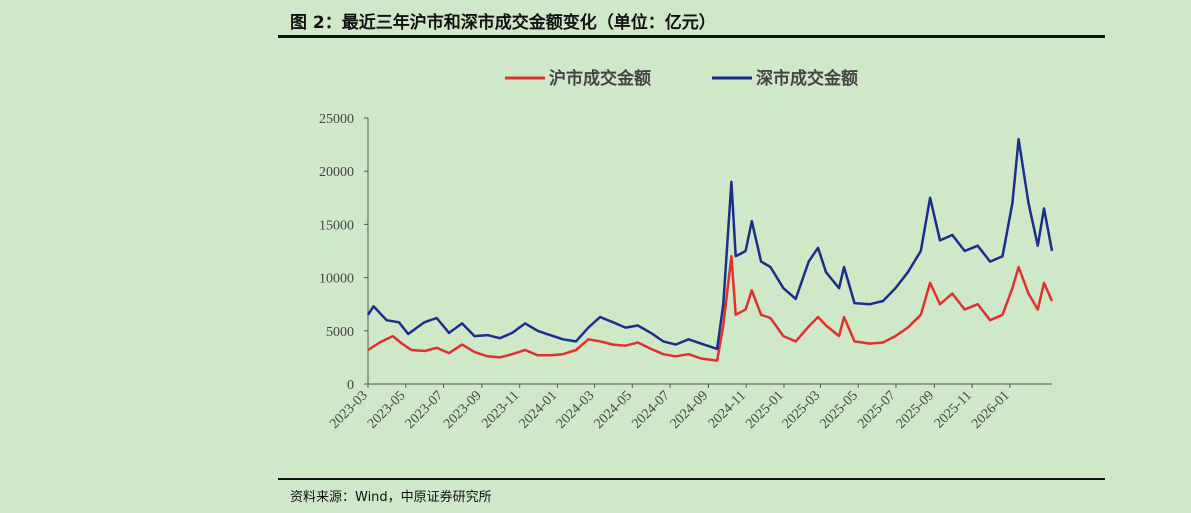  What do you see at coordinates (503, 23) in the screenshot?
I see `figure-title: 图 2：最近三年沪市和深市成交金额变化（单位：亿元）` at bounding box center [503, 23].